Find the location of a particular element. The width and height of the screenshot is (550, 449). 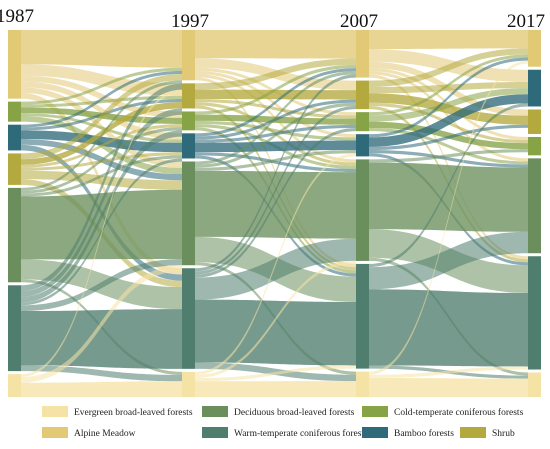

legend-swatch-bamboo is located at coordinates (375, 432).